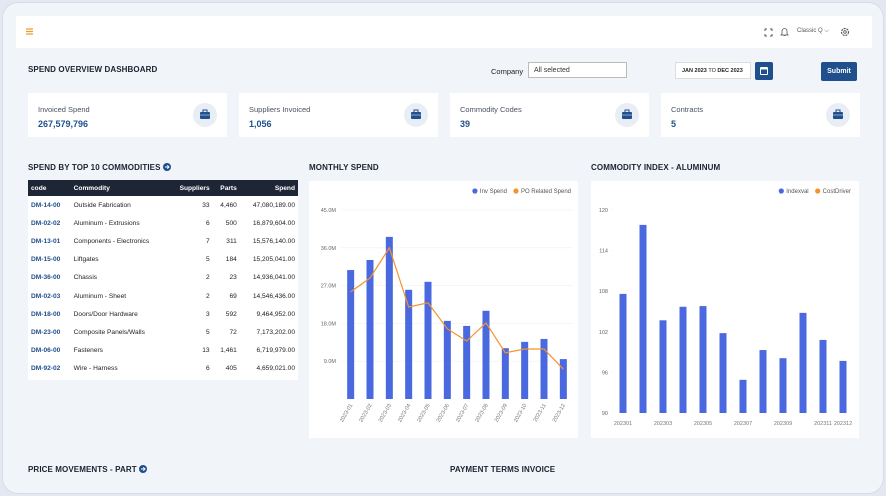 This screenshot has height=496, width=886. Describe the element at coordinates (46, 351) in the screenshot. I see `code-link: DM-06-00` at that location.